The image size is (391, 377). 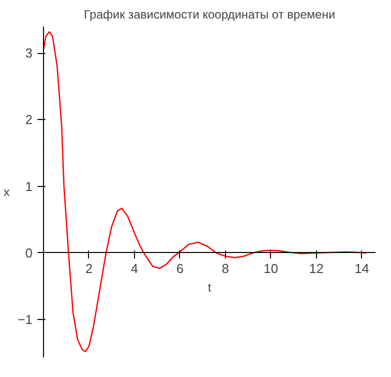 What do you see at coordinates (210, 15) in the screenshot?
I see `chart-title: График зависимости координаты от времени` at bounding box center [210, 15].